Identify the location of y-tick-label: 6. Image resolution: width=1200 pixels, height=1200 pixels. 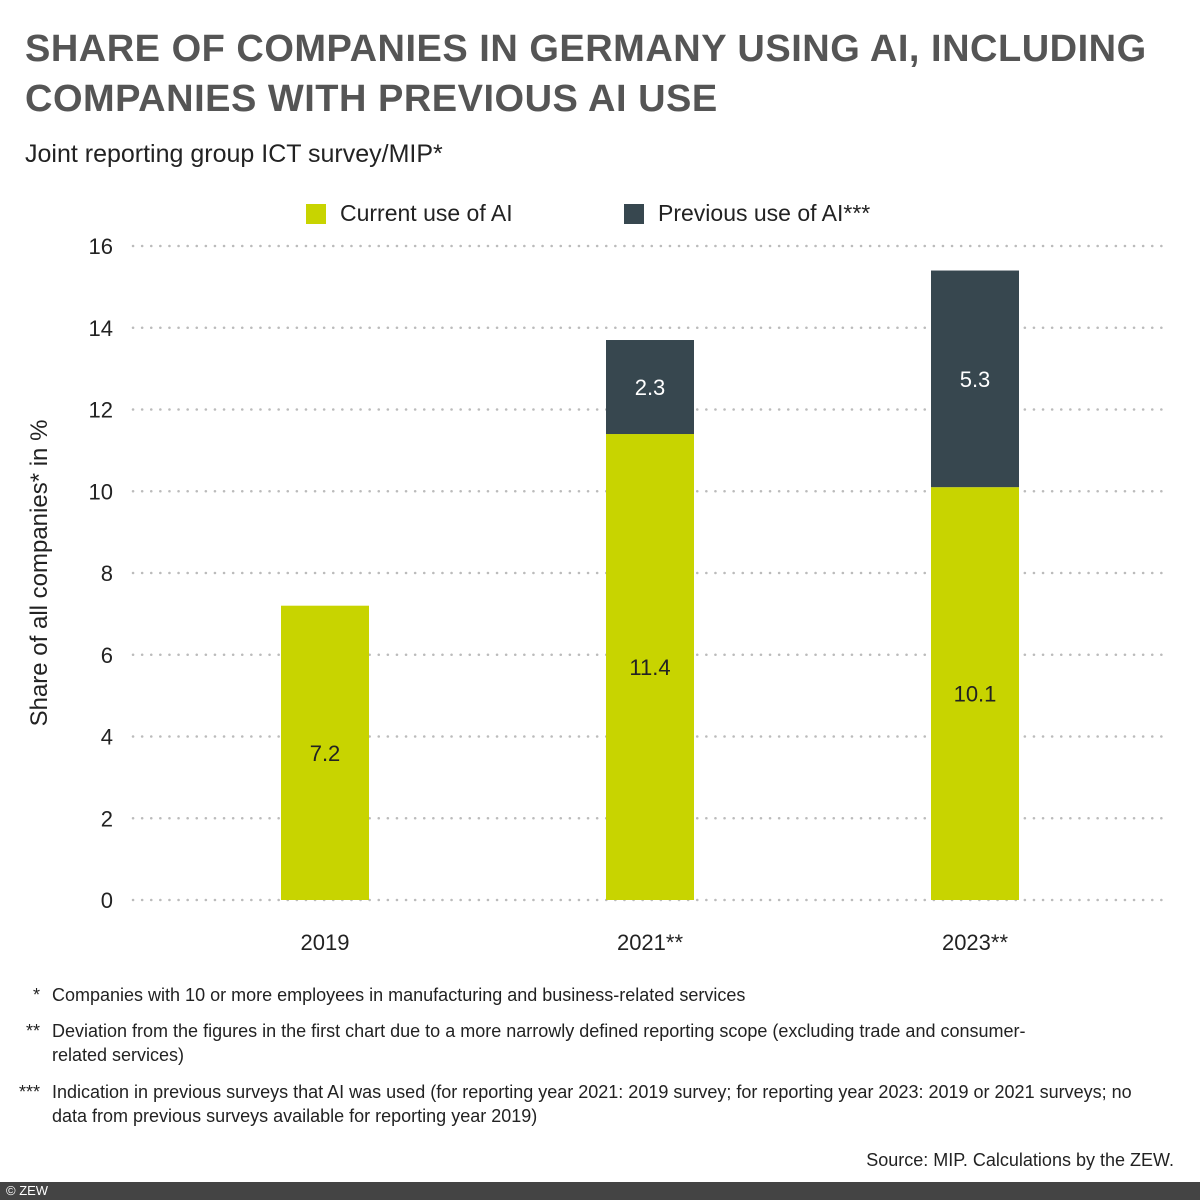
(107, 655).